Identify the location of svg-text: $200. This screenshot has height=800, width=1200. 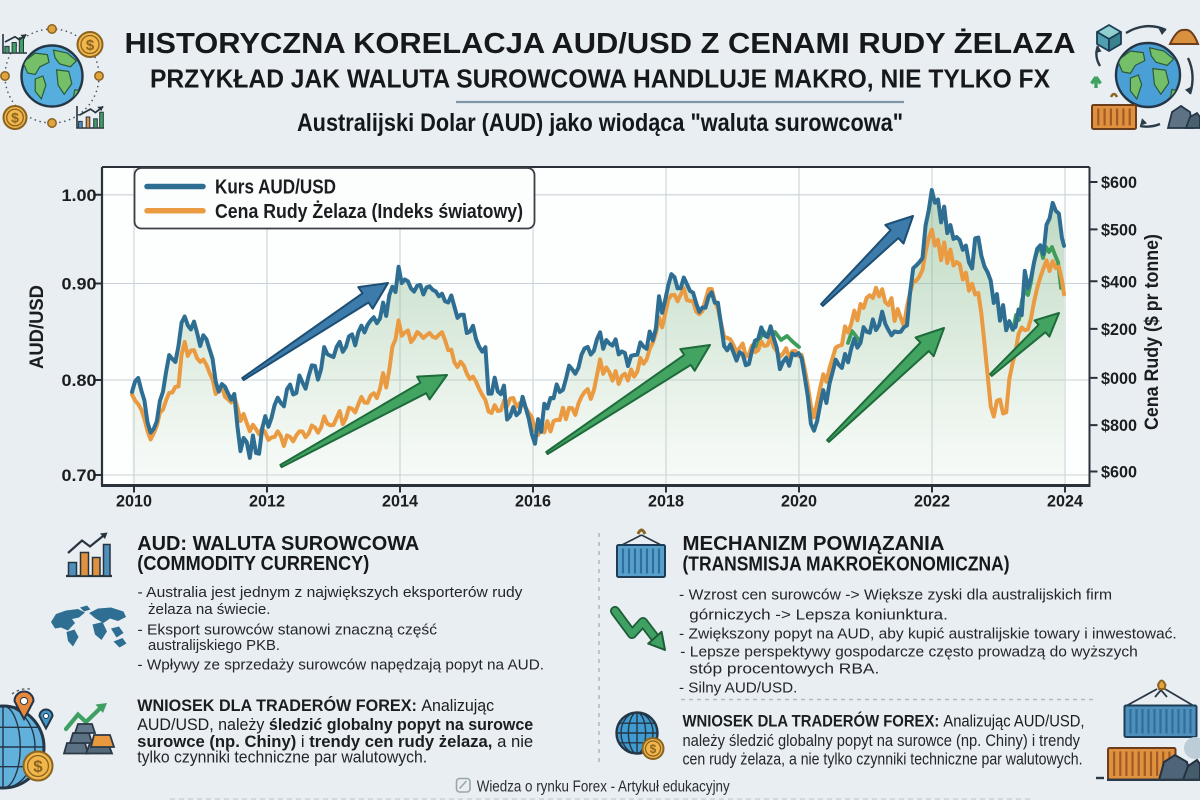
(1119, 329).